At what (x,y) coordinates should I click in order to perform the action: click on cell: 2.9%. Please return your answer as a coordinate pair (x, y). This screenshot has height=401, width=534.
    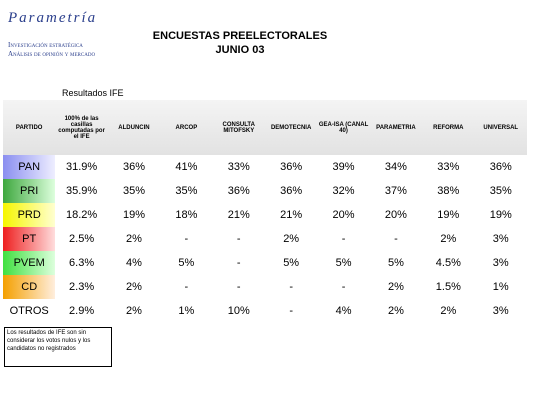
    Looking at the image, I should click on (82, 311).